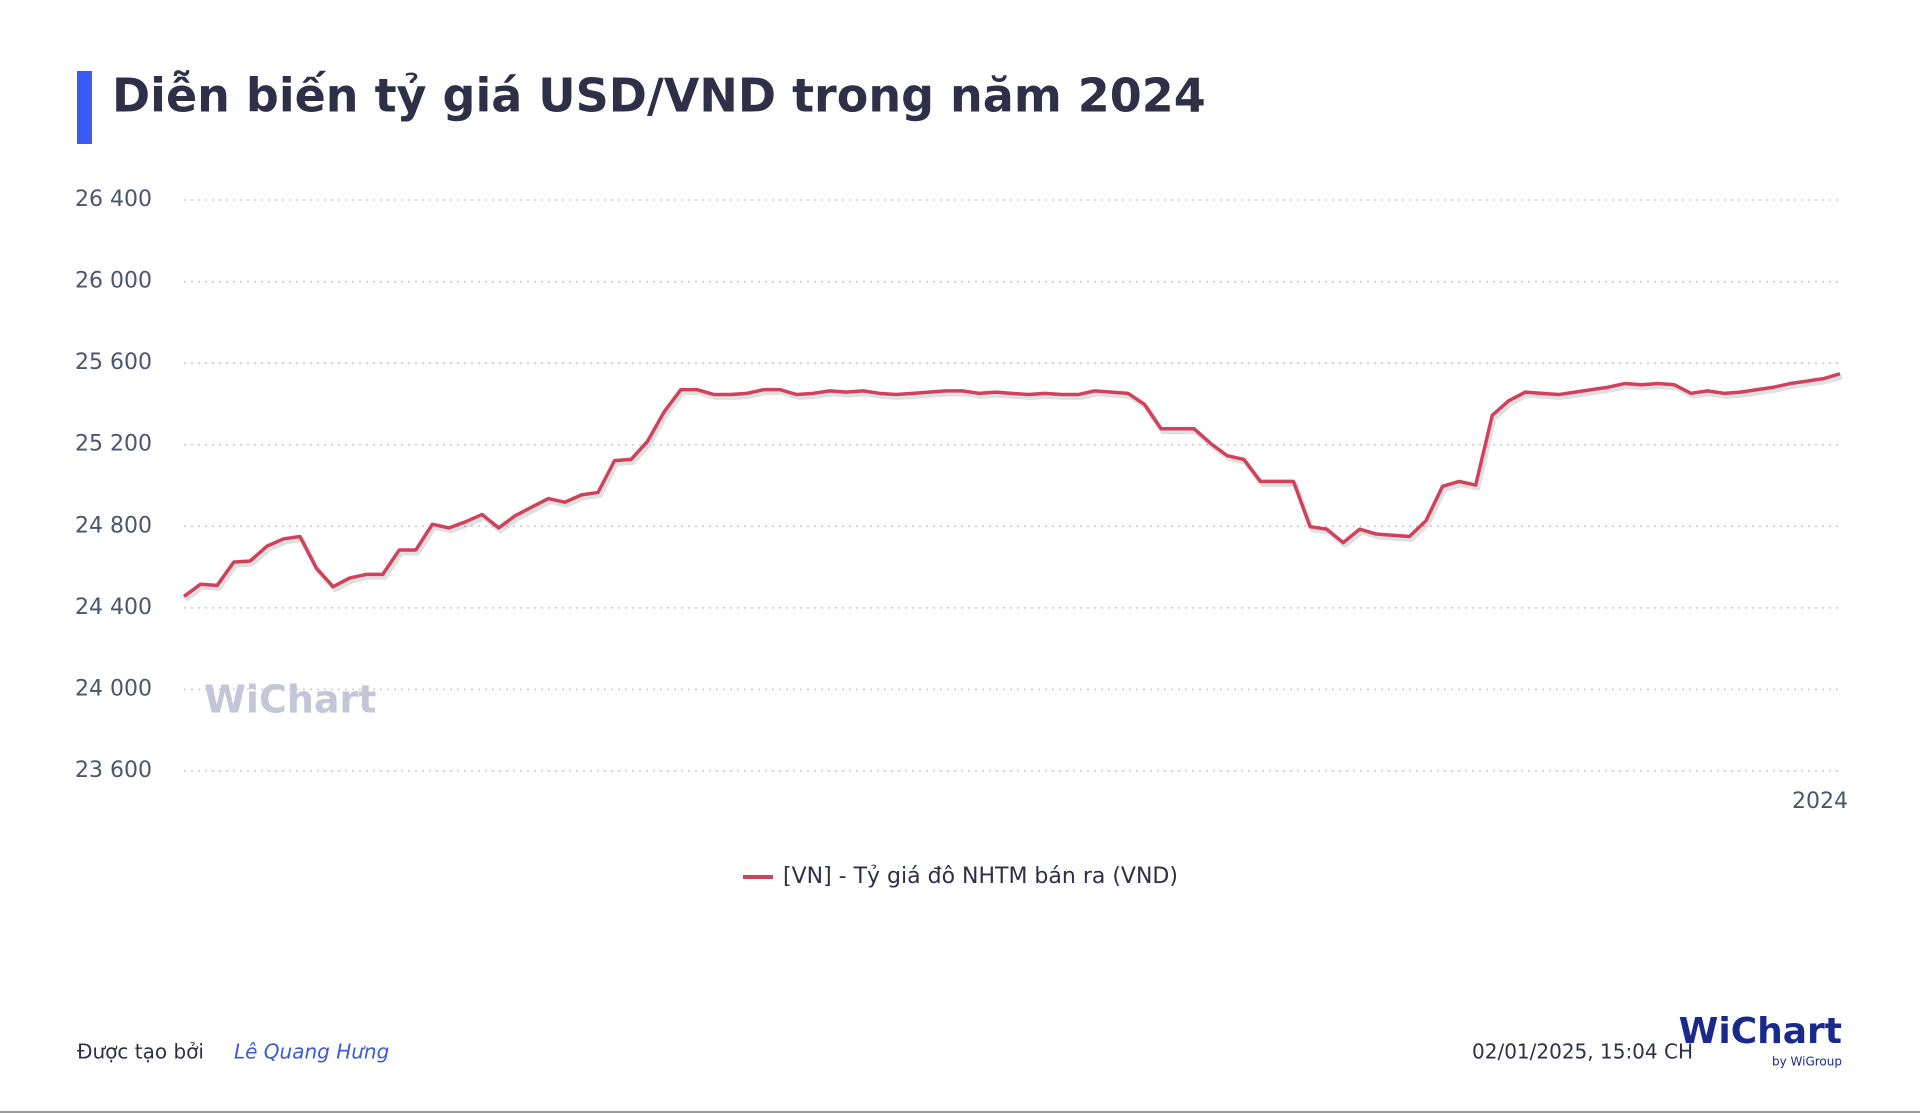  What do you see at coordinates (113, 688) in the screenshot?
I see `y-tick-label: 24 000` at bounding box center [113, 688].